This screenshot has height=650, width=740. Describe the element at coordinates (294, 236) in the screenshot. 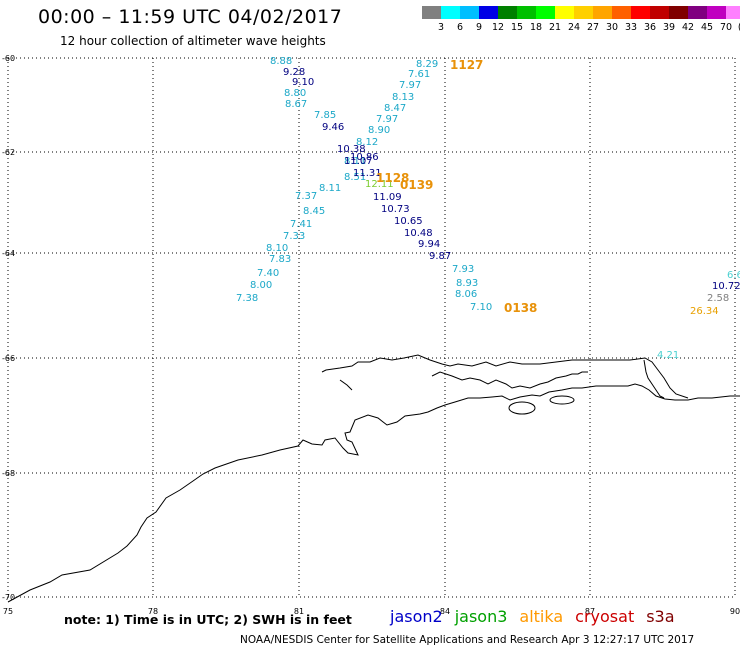

I see `wave-height-value: 7.33` at that location.